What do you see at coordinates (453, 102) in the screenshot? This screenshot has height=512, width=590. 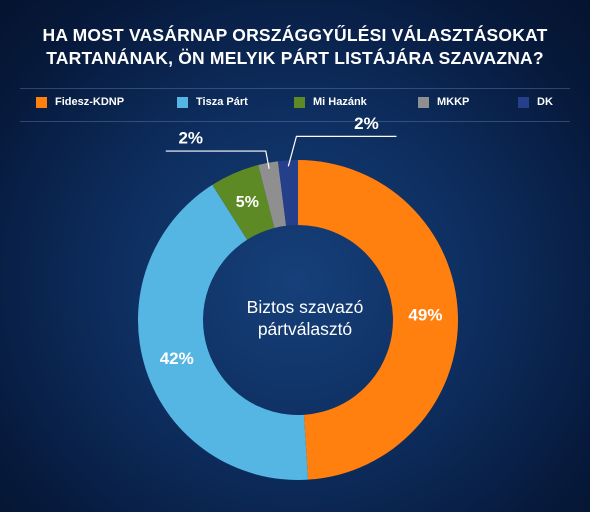 I see `legend-label: MKKP` at bounding box center [453, 102].